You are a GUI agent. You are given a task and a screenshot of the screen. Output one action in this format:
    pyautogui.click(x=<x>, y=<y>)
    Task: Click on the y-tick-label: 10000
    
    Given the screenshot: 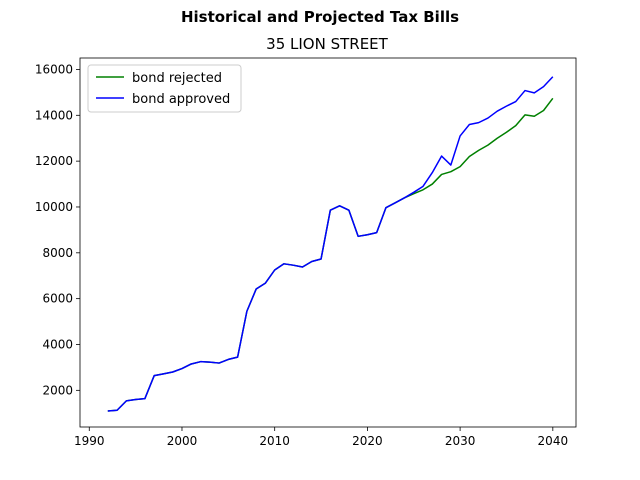 What is the action you would take?
    pyautogui.click(x=54, y=207)
    